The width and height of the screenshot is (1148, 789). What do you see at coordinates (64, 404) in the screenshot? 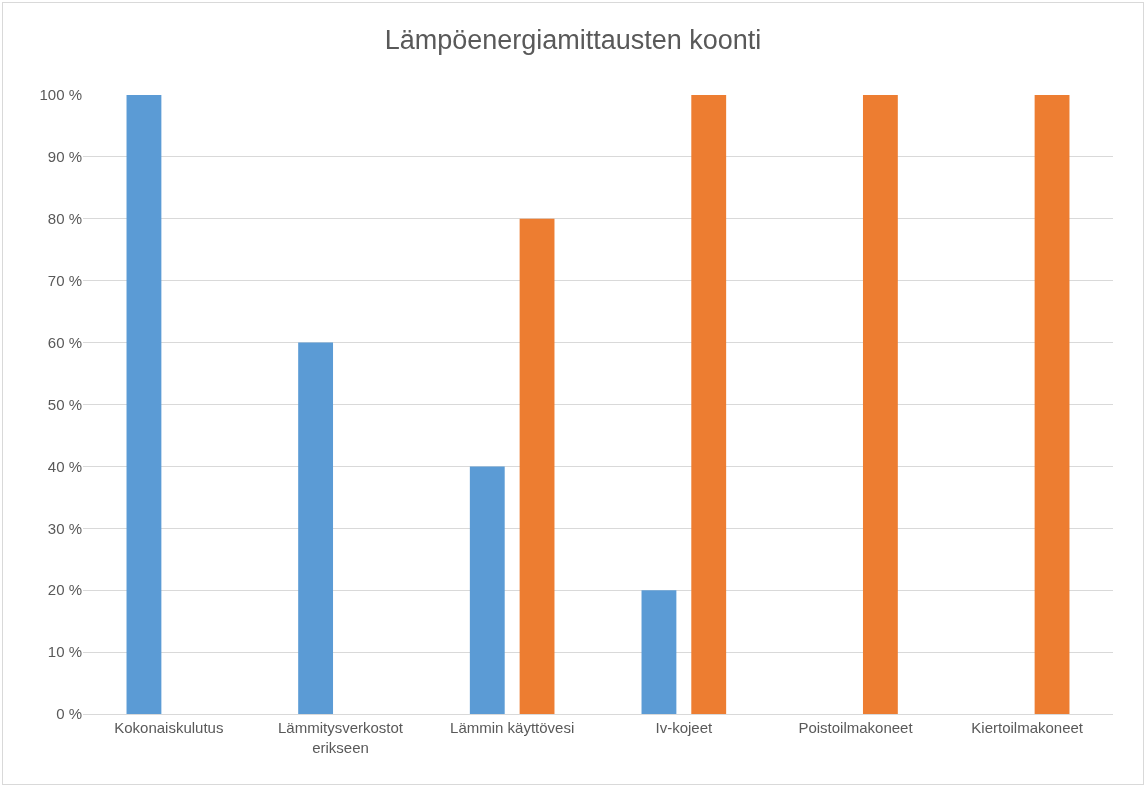
I see `y-tick-label: 50 %` at bounding box center [64, 404].